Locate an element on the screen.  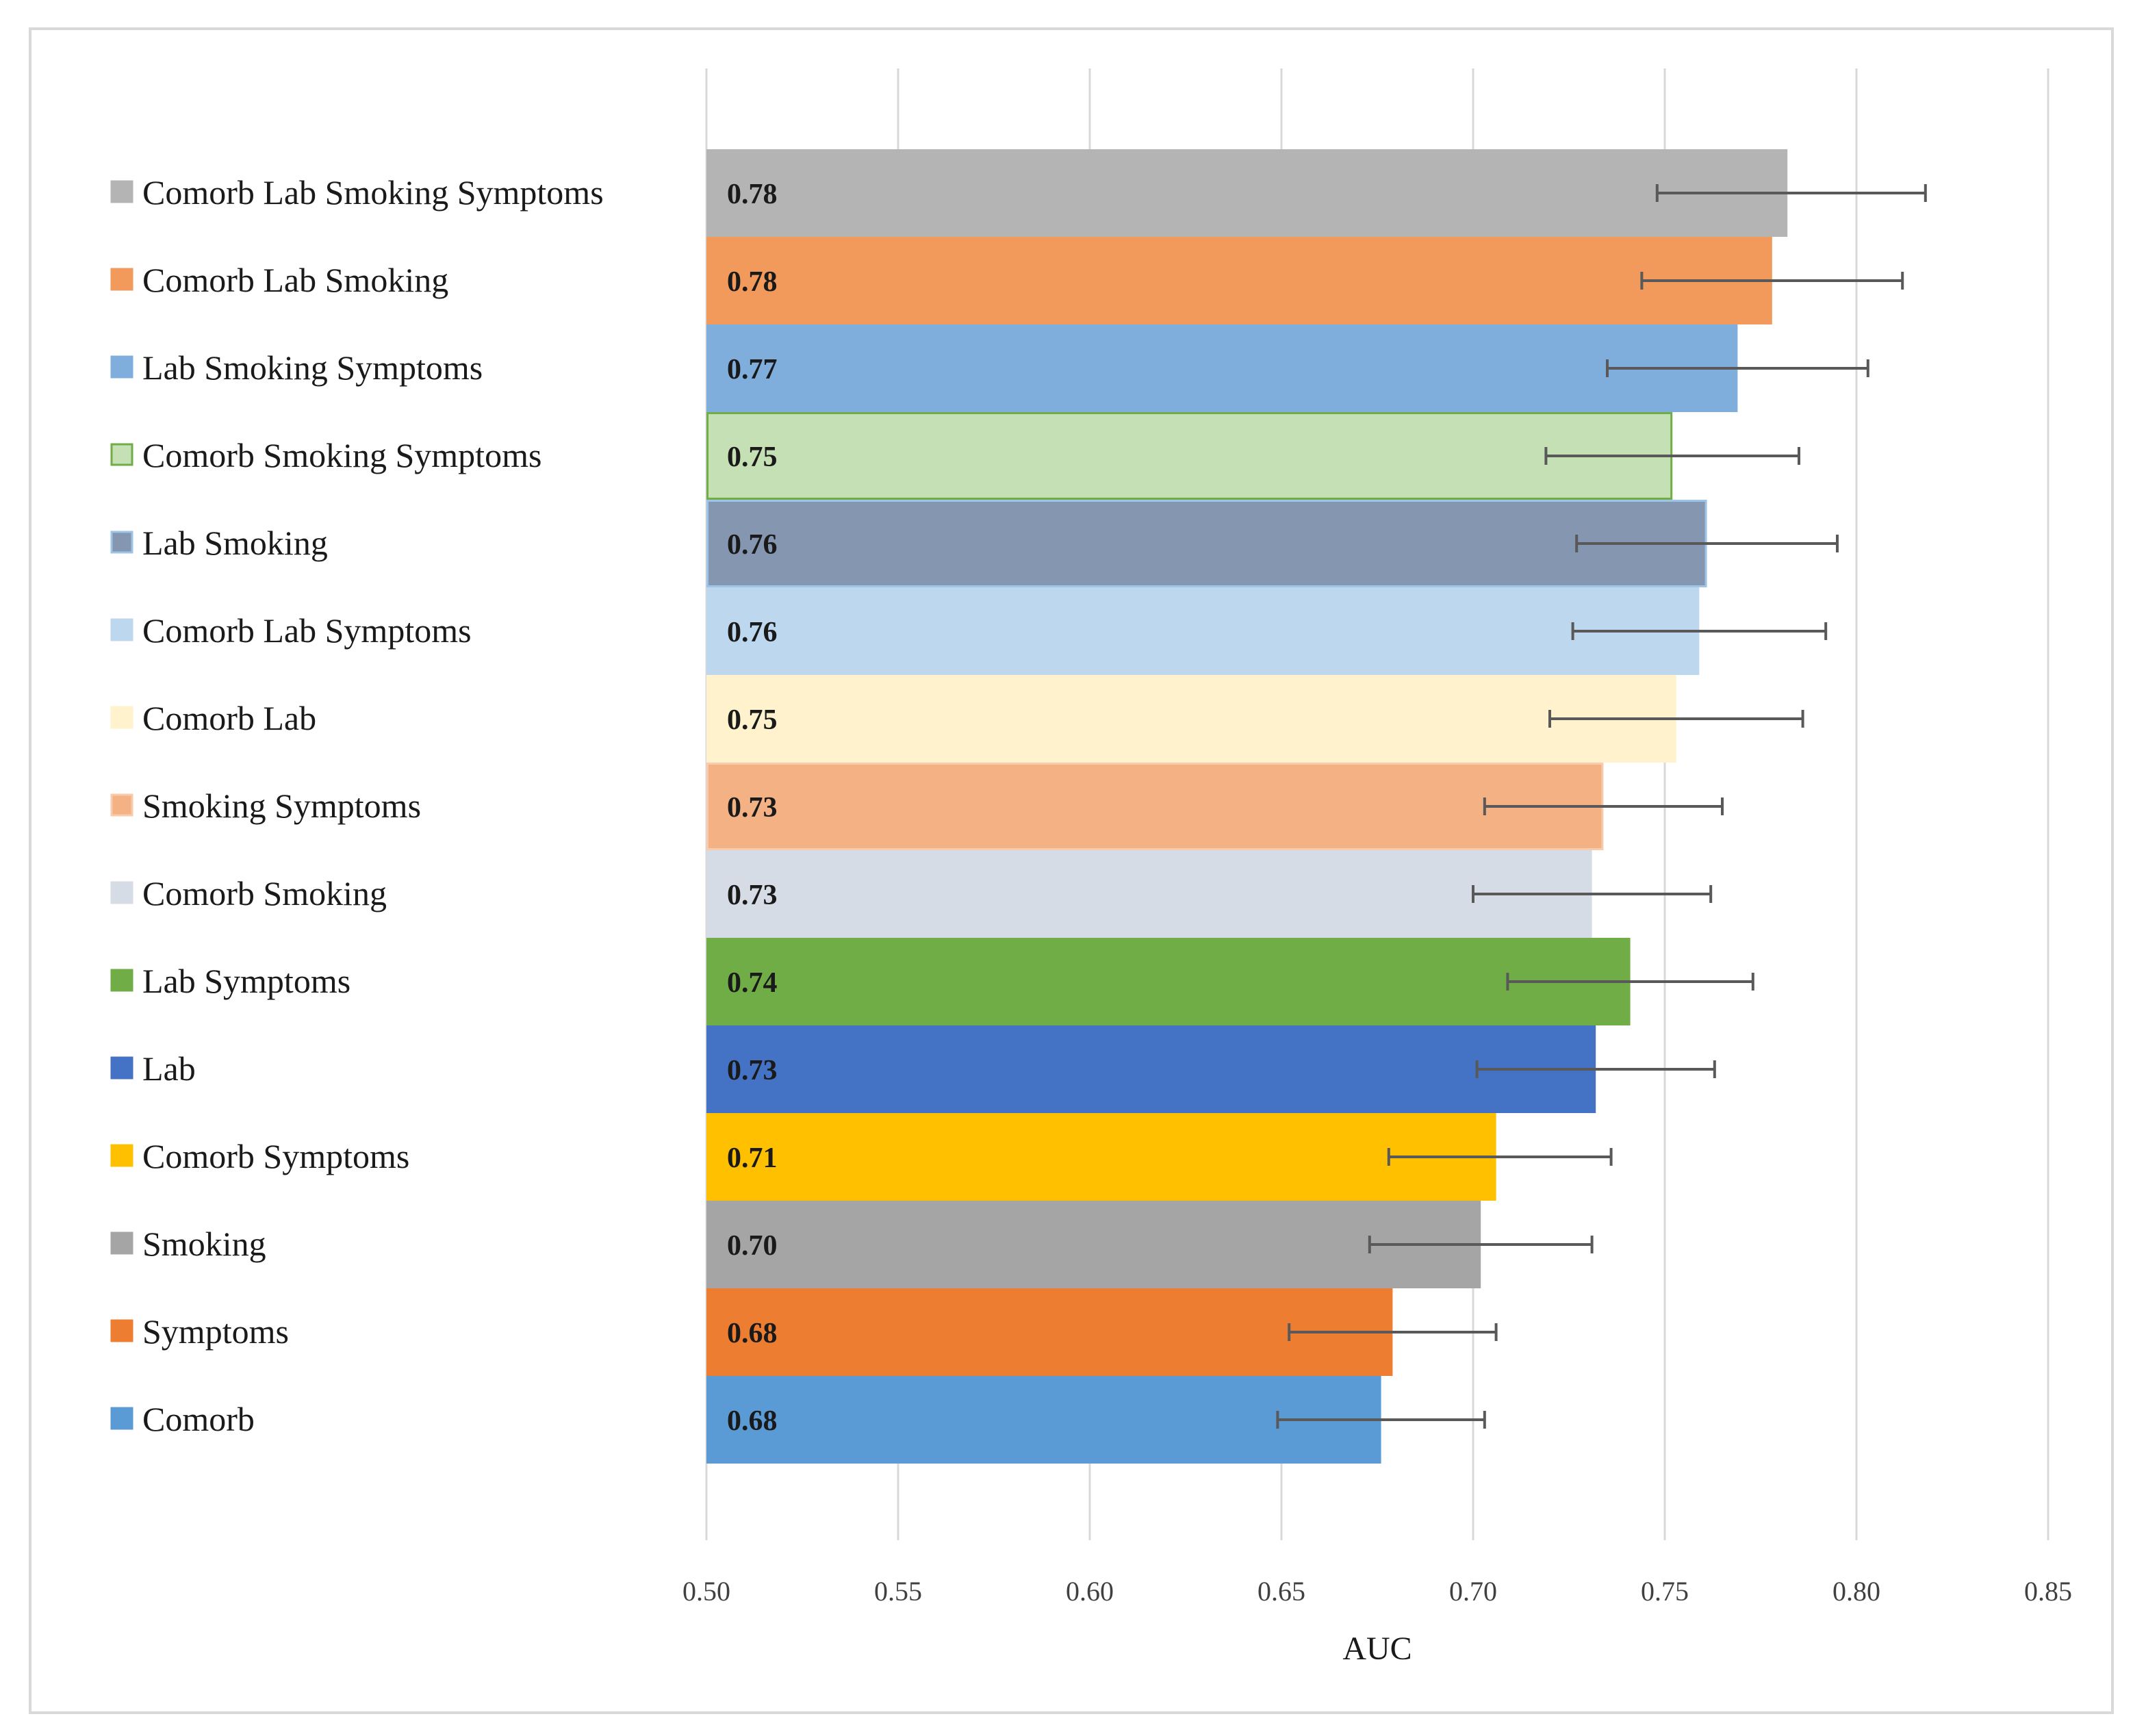
legend-label-9: Lab Symptoms is located at coordinates (246, 981).